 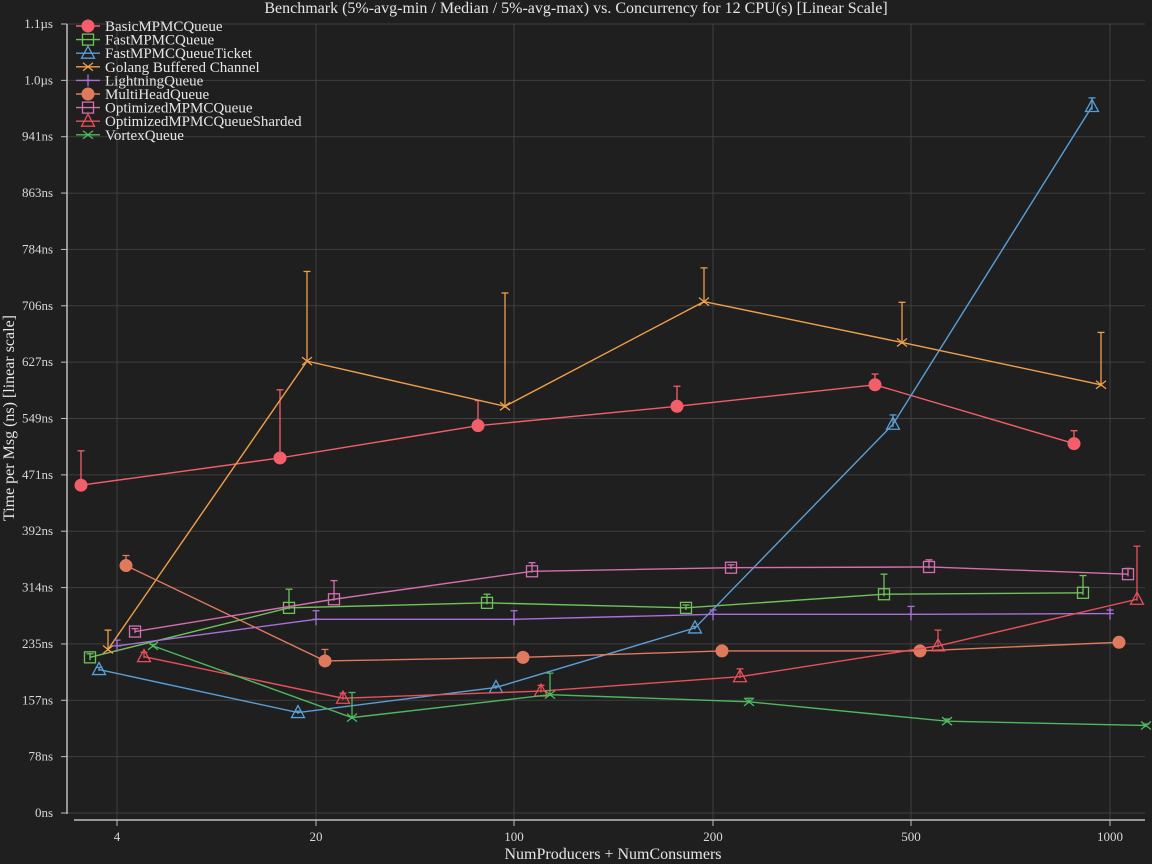 What do you see at coordinates (37, 587) in the screenshot?
I see `y-tick-label: 314ns` at bounding box center [37, 587].